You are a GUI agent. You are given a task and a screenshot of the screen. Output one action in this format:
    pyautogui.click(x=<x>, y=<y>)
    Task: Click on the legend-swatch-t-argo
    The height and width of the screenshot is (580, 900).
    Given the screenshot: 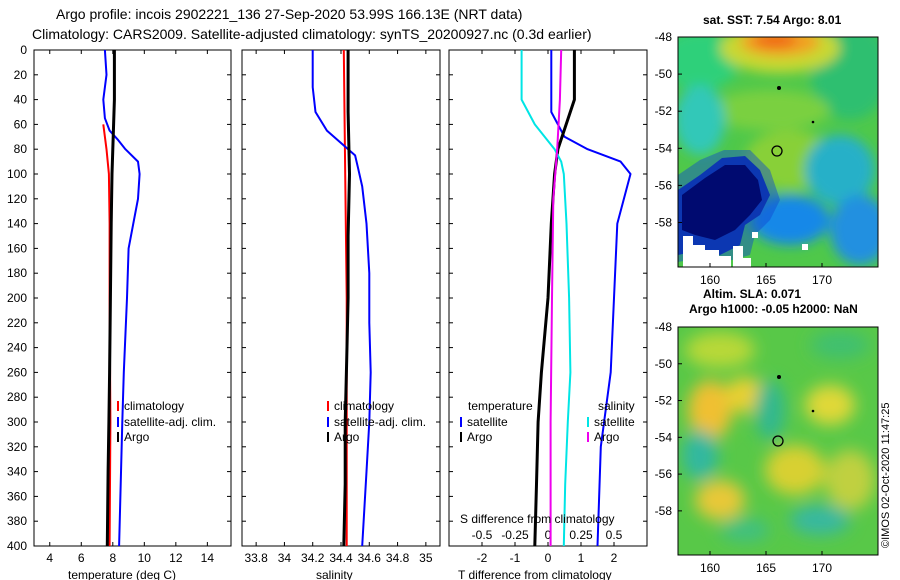 What is the action you would take?
    pyautogui.click(x=461, y=437)
    